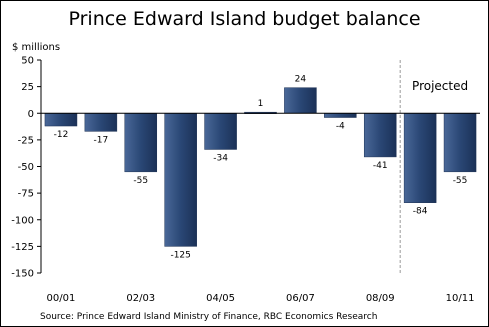  What do you see at coordinates (261, 104) in the screenshot?
I see `data-label: 1` at bounding box center [261, 104].